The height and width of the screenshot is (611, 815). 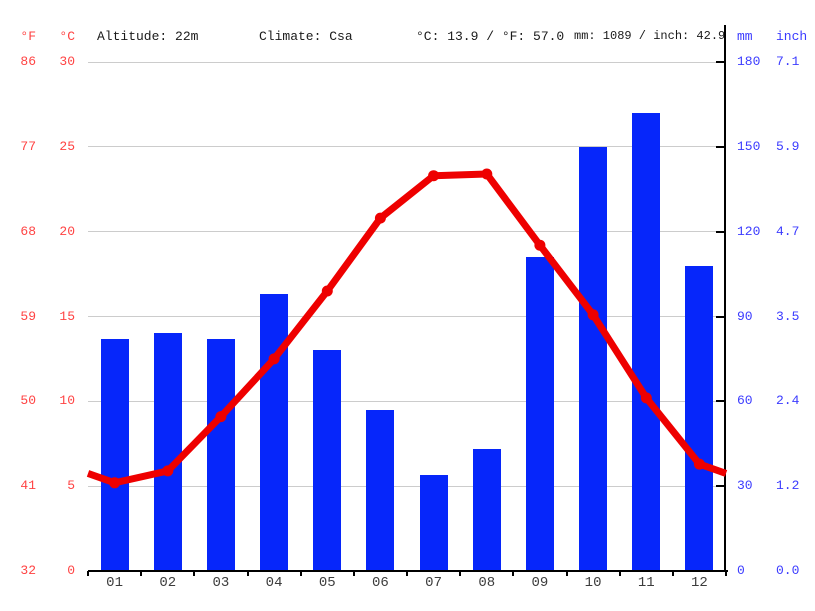 I want to click on inch-axis-label: 0.0, so click(x=788, y=570).